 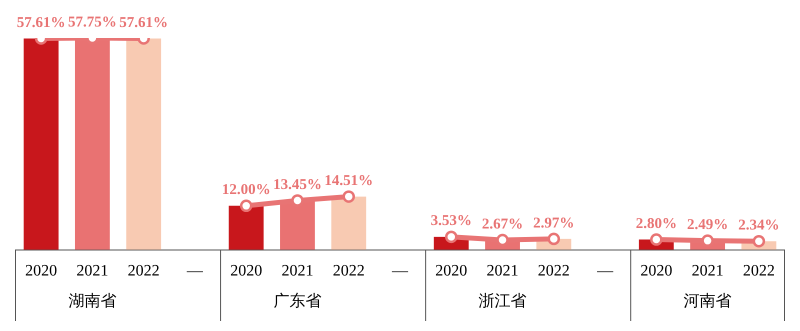 What do you see at coordinates (503, 224) in the screenshot?
I see `data-label: 2.67%` at bounding box center [503, 224].